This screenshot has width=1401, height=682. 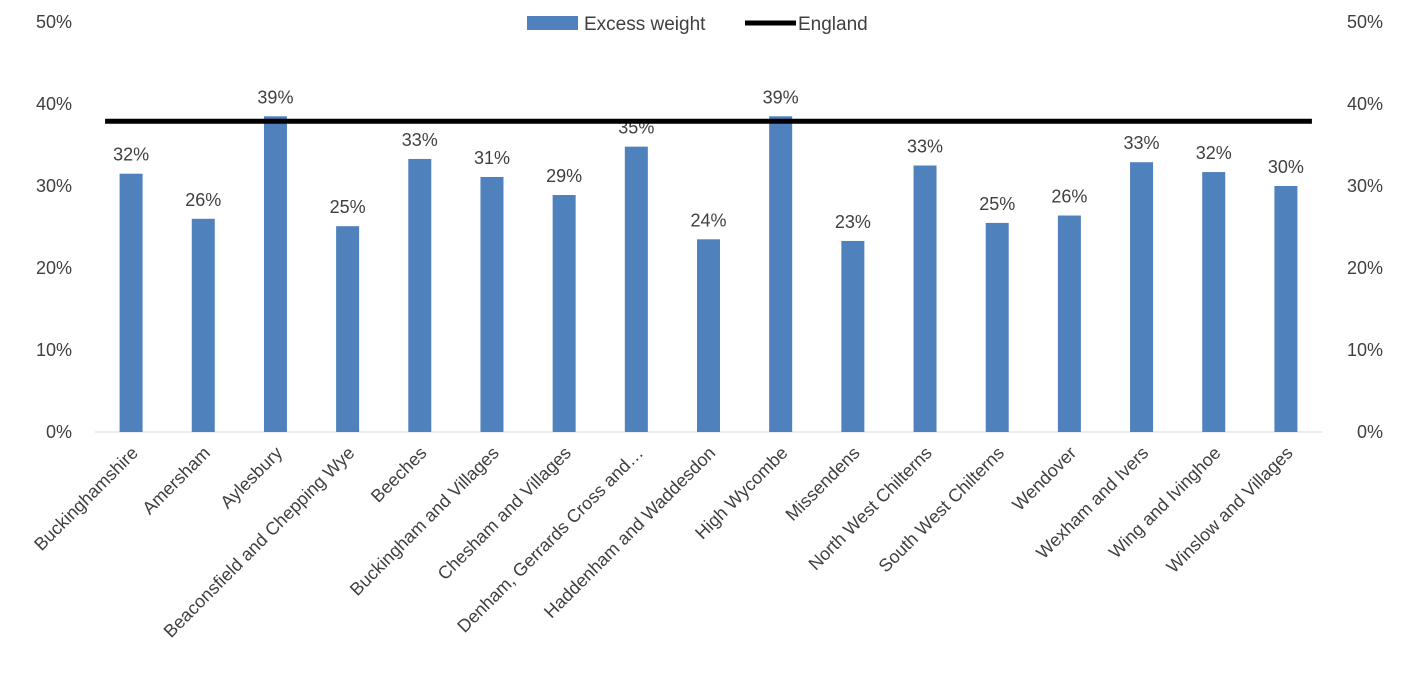 I want to click on y-tick-label-right: 20%, so click(x=1365, y=268).